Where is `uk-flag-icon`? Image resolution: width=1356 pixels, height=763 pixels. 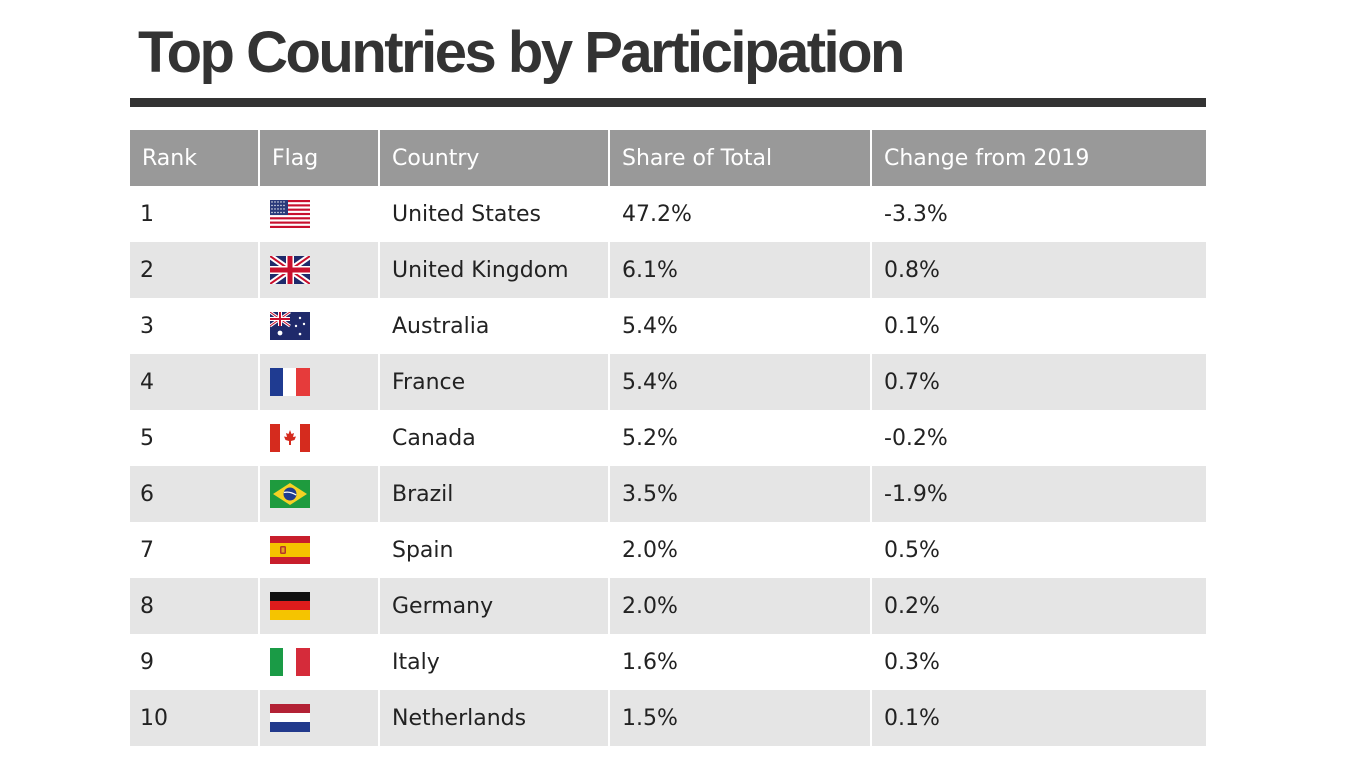 uk-flag-icon is located at coordinates (324, 270).